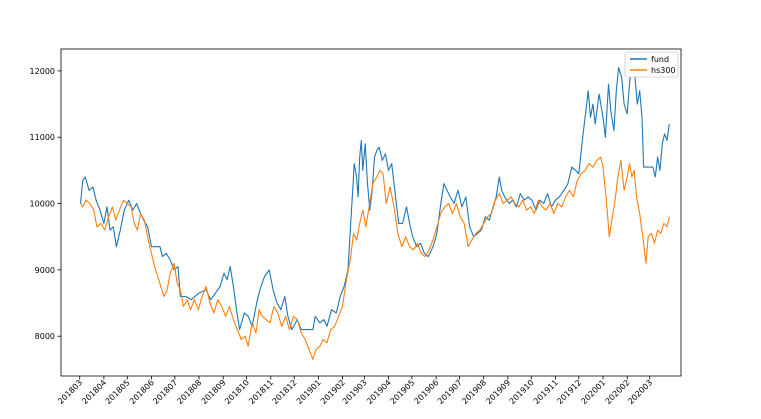 The width and height of the screenshot is (761, 419). I want to click on x-tick-label: 201901, so click(309, 392).